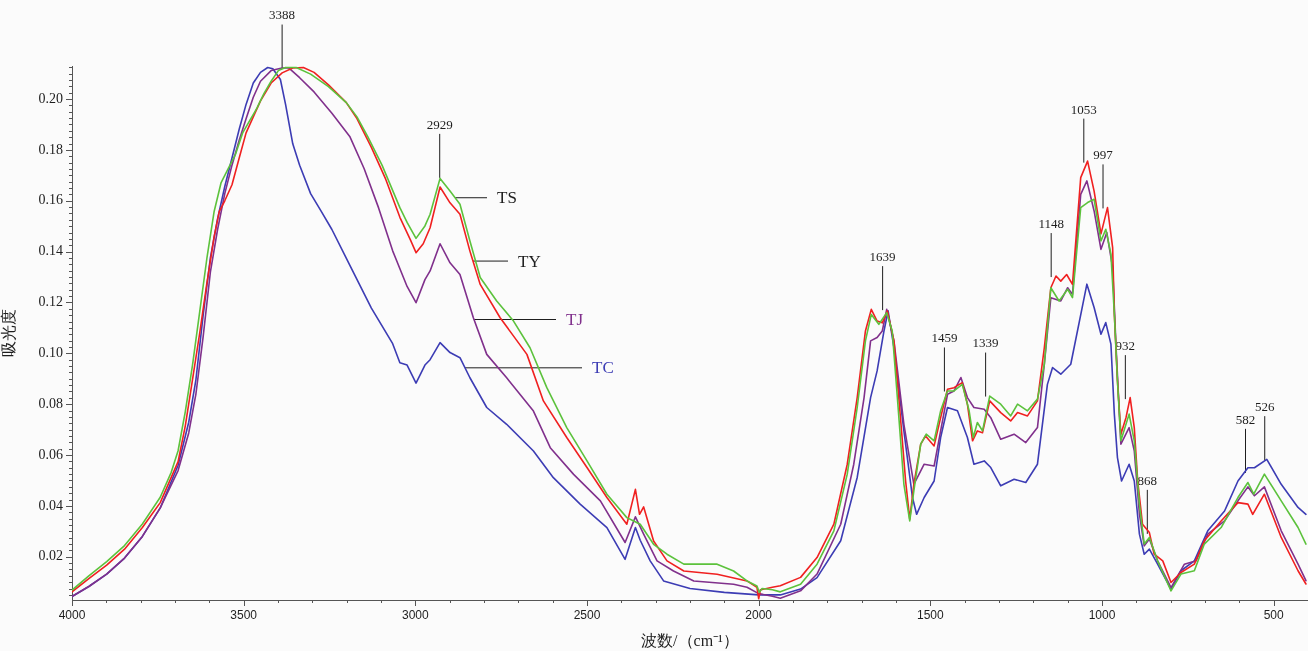 This screenshot has height=651, width=1308. What do you see at coordinates (50, 556) in the screenshot?
I see `y-tick-label: 0.02` at bounding box center [50, 556].